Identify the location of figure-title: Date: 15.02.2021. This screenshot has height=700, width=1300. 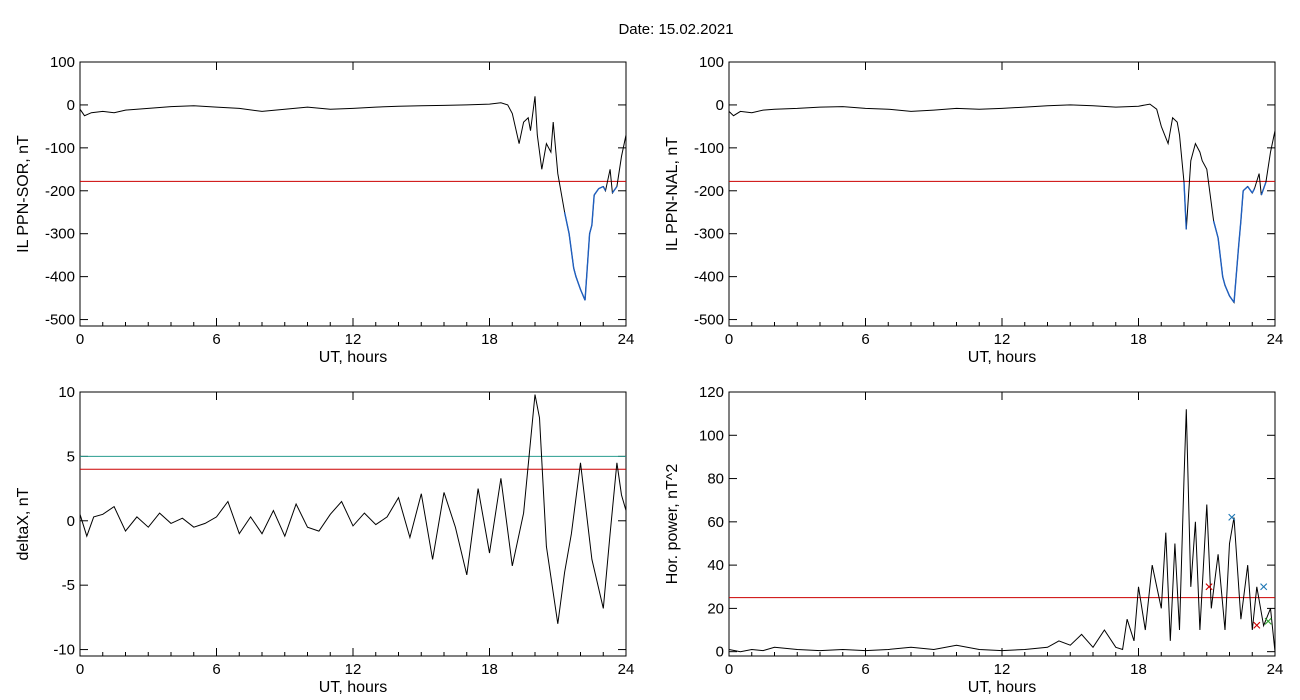
(675, 29).